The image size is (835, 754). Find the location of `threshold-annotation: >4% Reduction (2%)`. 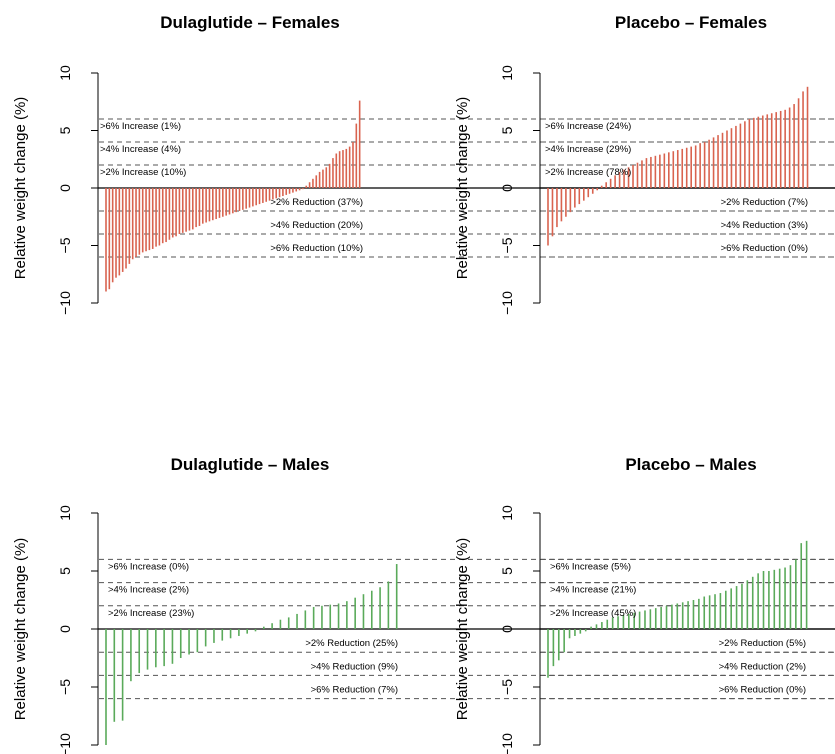

threshold-annotation: >4% Reduction (2%) is located at coordinates (762, 666).